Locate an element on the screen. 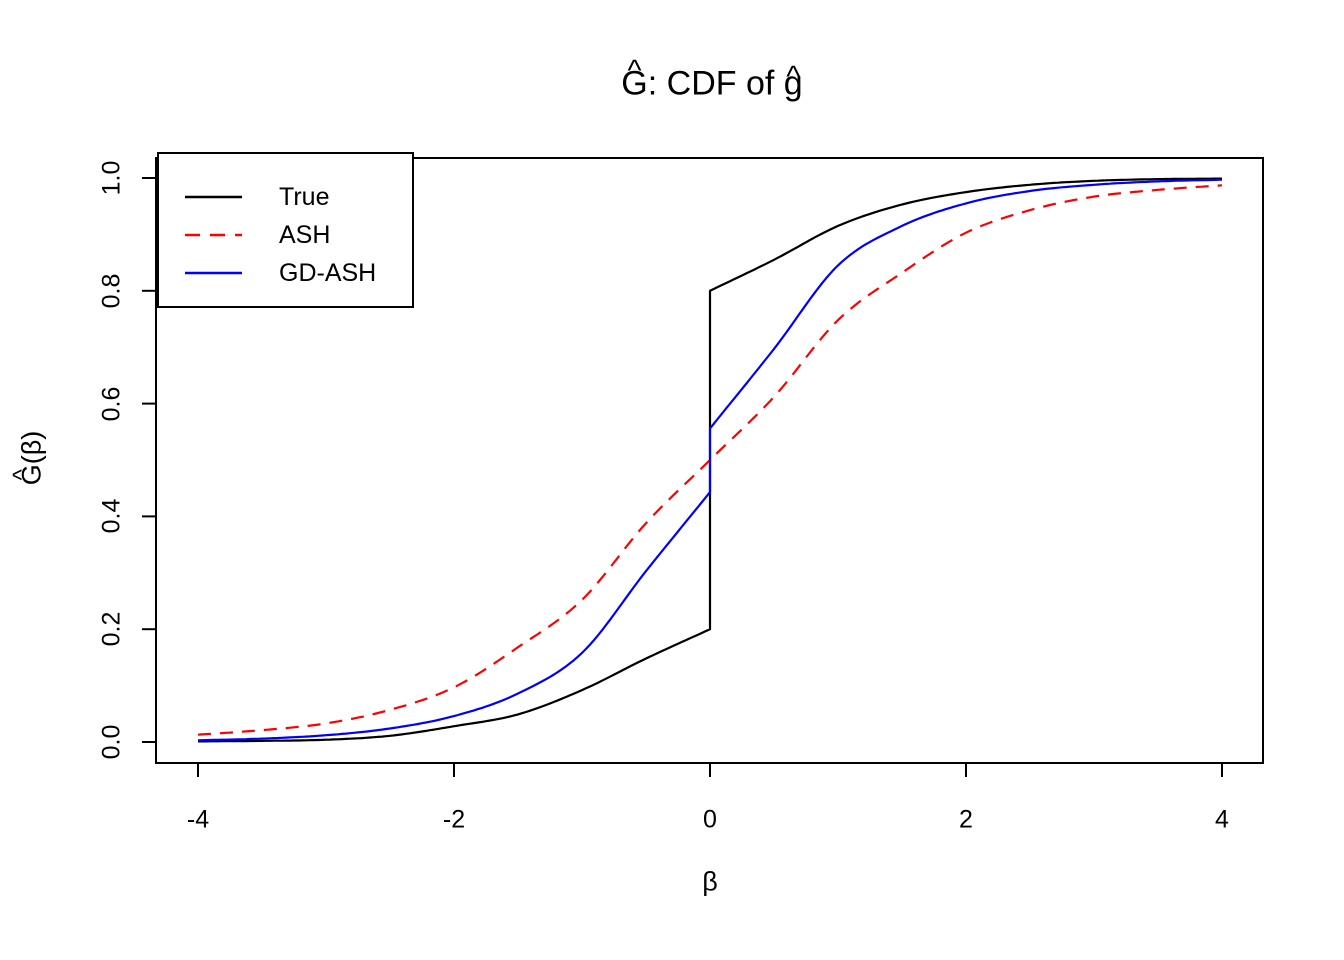 The height and width of the screenshot is (960, 1344). legend-label: ASH is located at coordinates (305, 234).